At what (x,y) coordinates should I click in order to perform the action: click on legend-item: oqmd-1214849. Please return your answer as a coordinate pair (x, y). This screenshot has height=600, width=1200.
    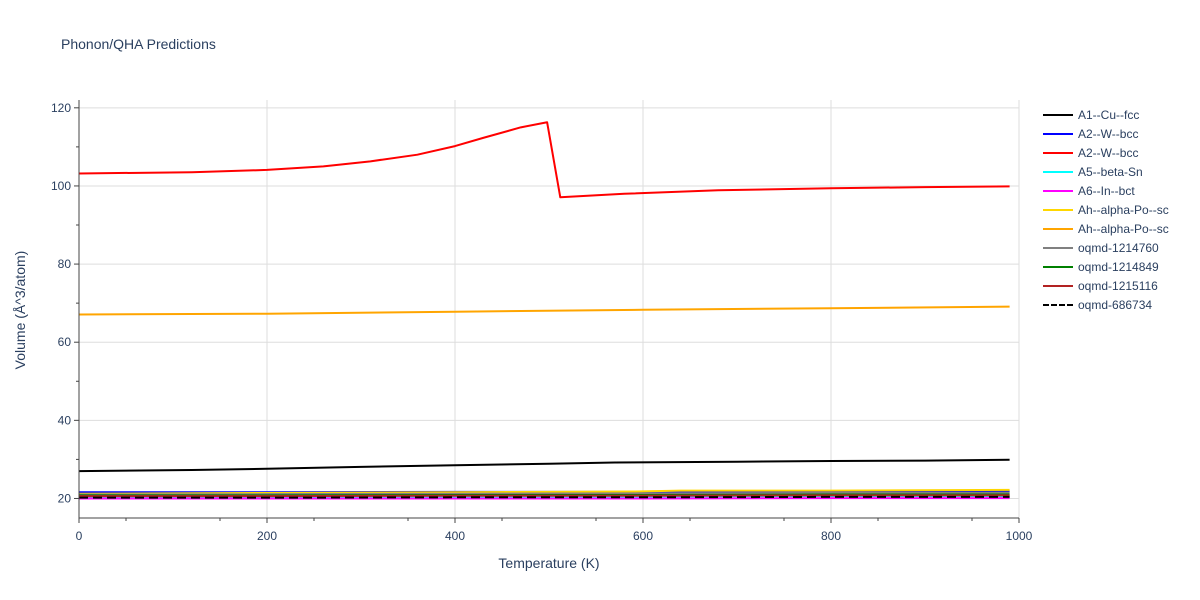
    Looking at the image, I should click on (1104, 266).